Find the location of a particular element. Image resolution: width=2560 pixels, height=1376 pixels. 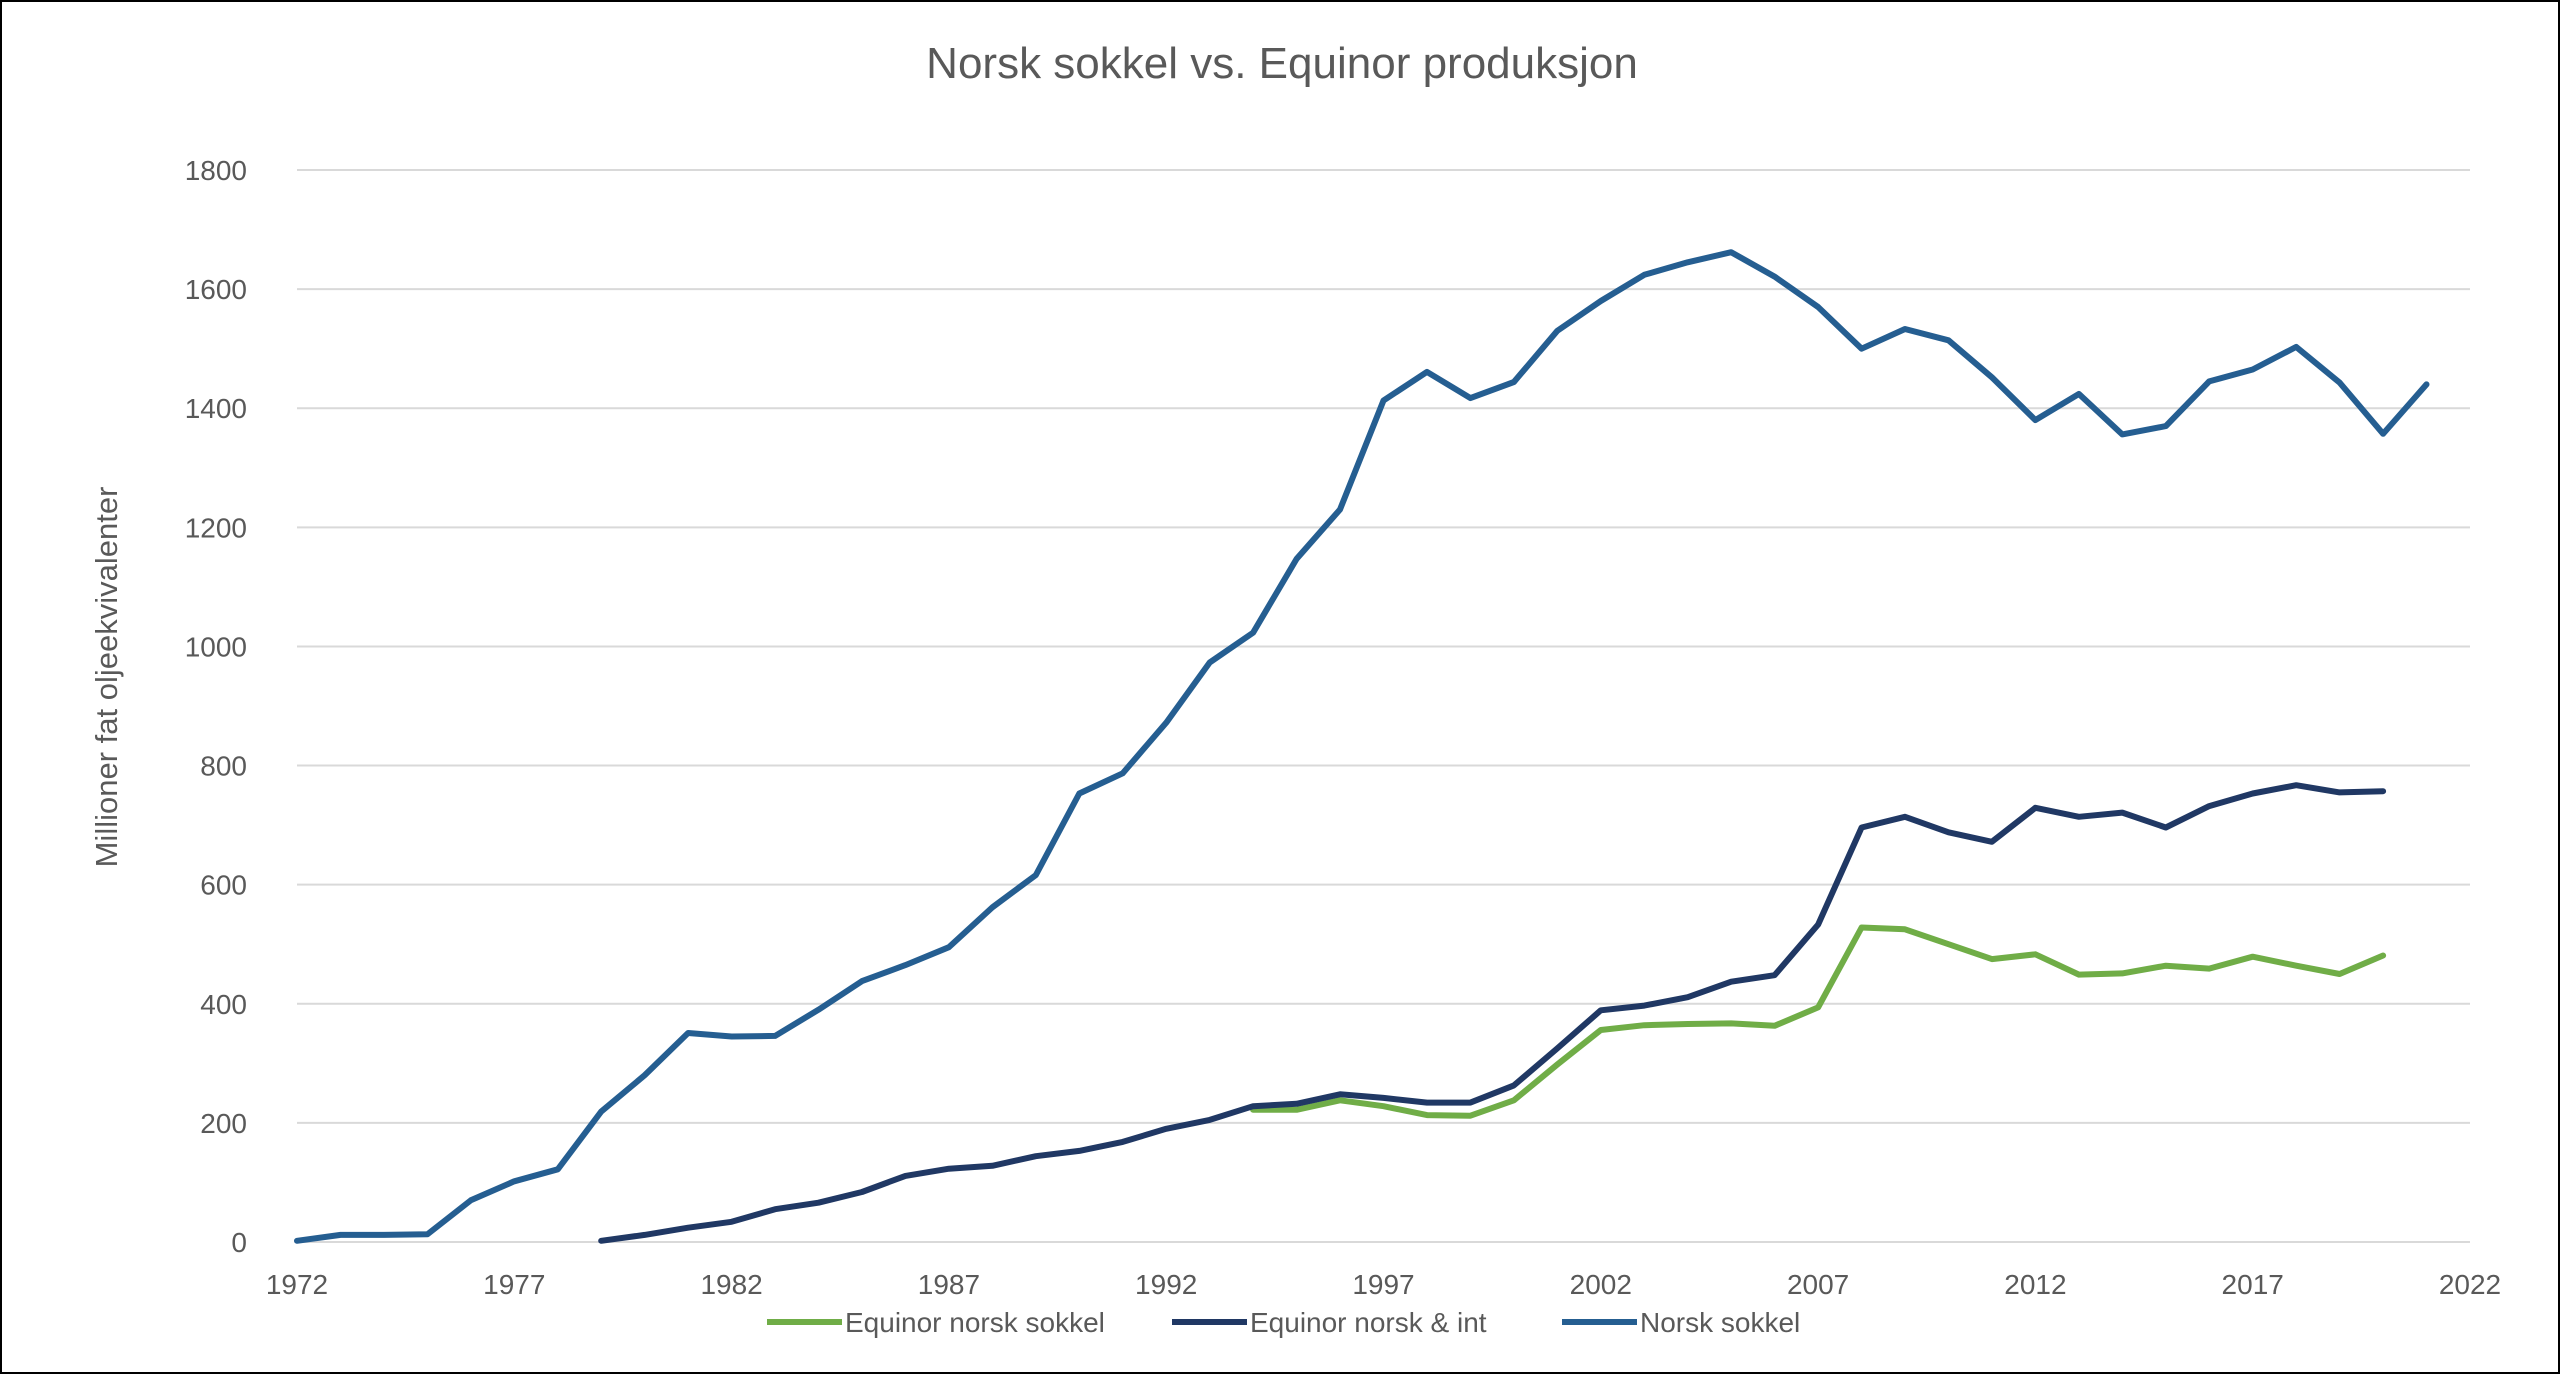

legend-label: Equinor norsk sokkel is located at coordinates (975, 1322).